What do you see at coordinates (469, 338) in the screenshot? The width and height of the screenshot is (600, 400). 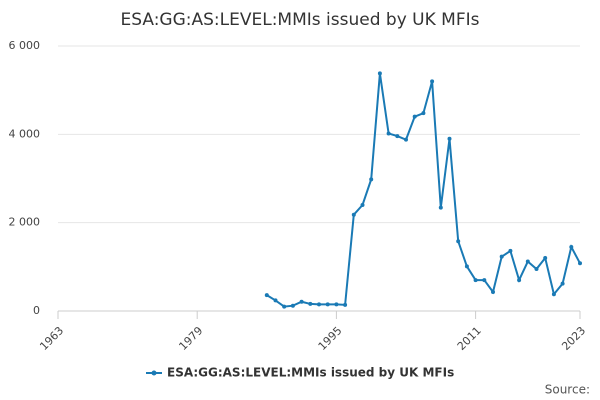 I see `x-tick-label: 2011` at bounding box center [469, 338].